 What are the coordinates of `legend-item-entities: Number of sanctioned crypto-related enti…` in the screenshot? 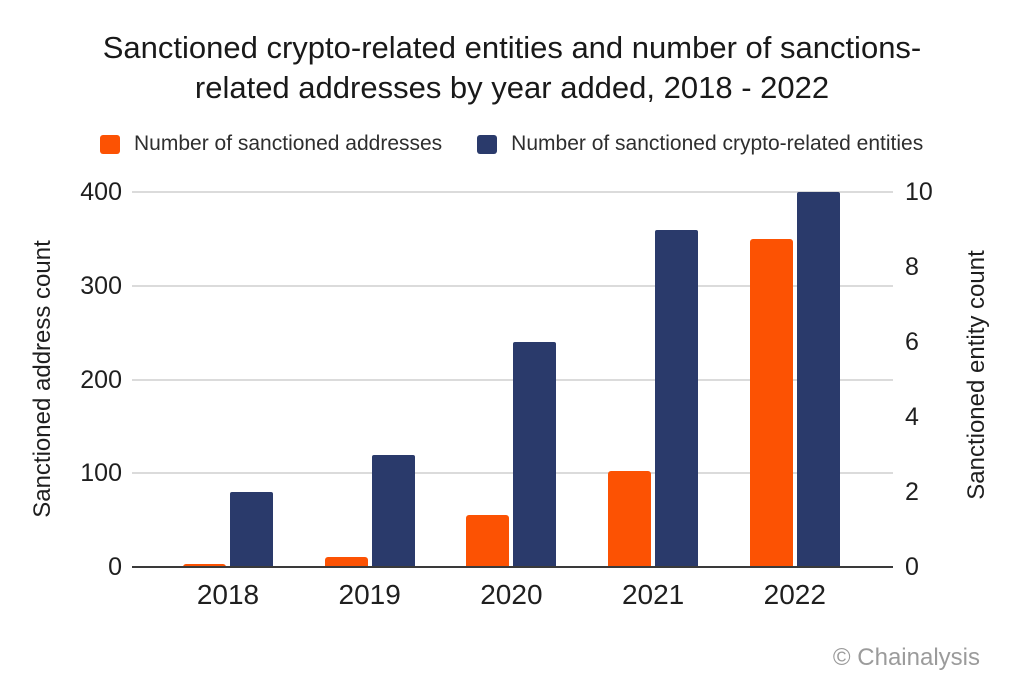 It's located at (700, 144).